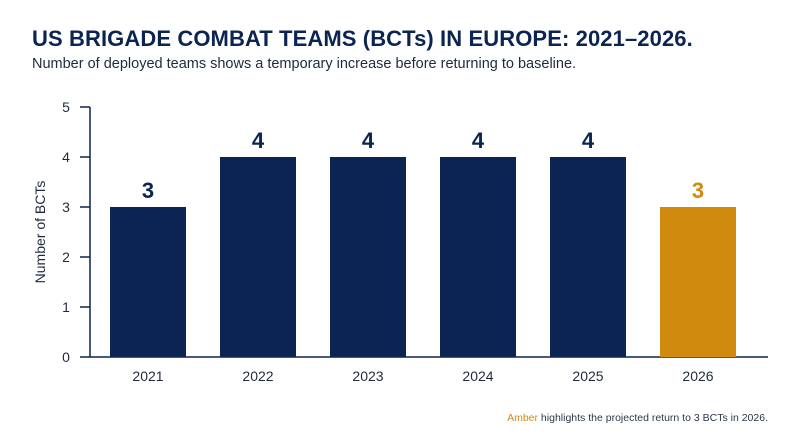 This screenshot has width=800, height=447. I want to click on x-tick-label-2026: 2026, so click(697, 376).